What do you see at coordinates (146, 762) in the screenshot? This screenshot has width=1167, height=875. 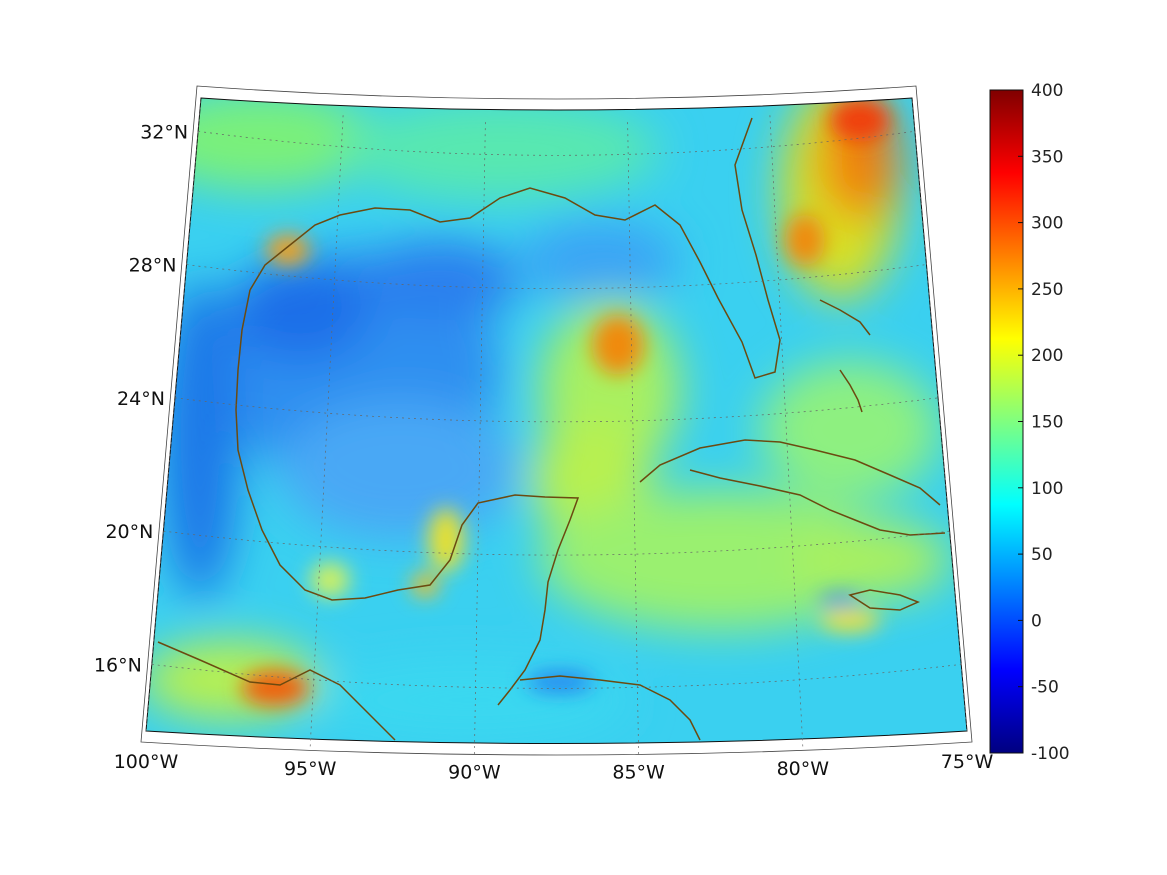 I see `longitude-tick-label: 100°W` at bounding box center [146, 762].